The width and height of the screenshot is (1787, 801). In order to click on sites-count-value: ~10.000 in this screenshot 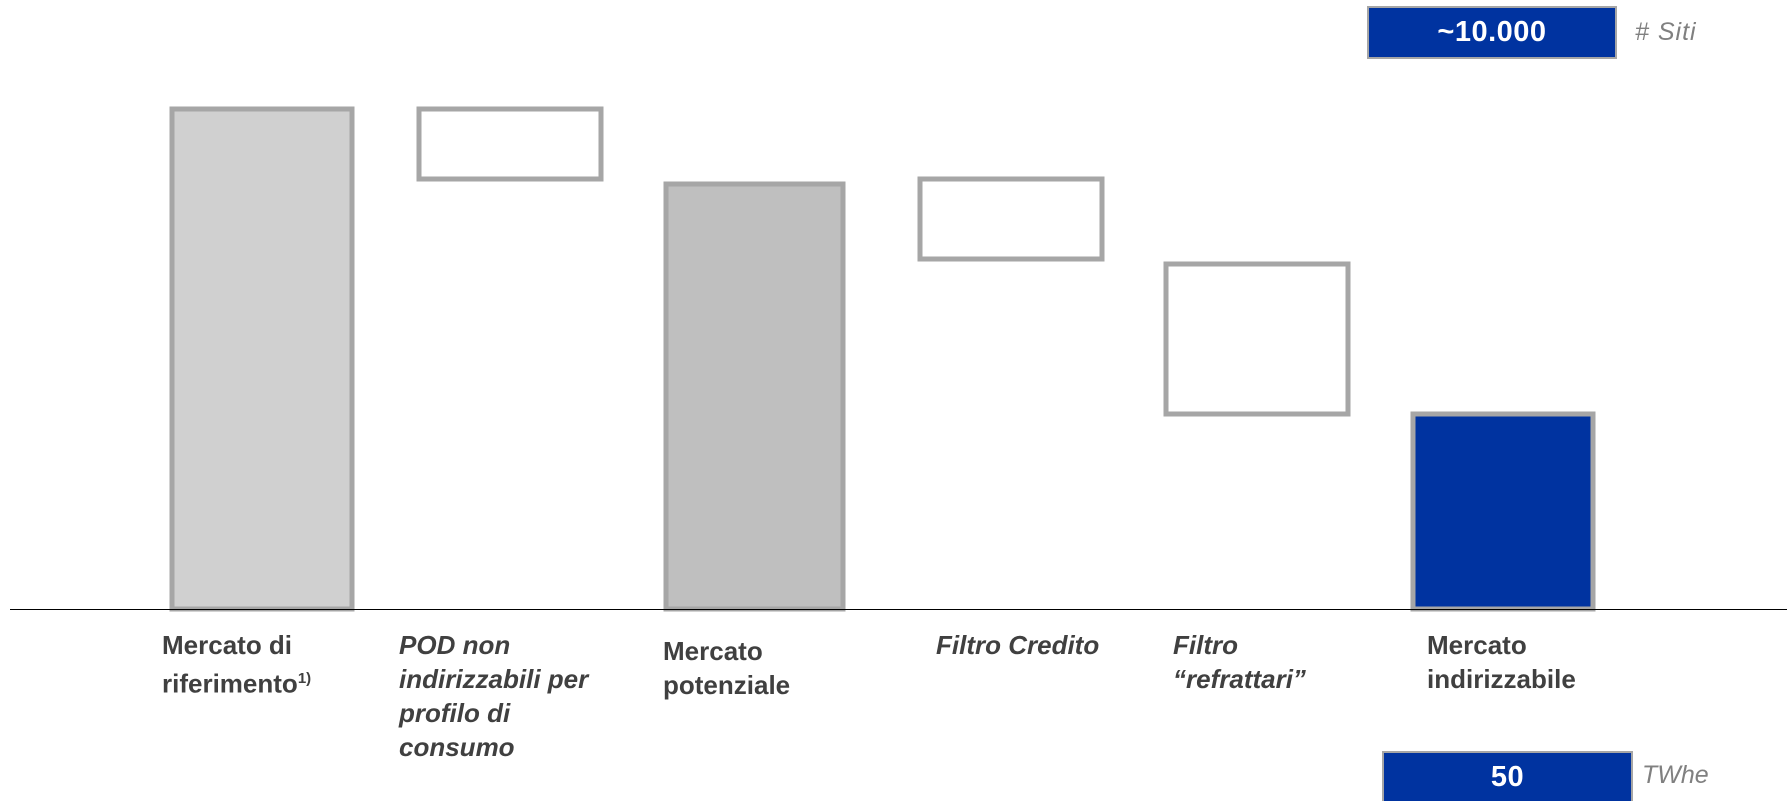, I will do `click(1492, 32)`.